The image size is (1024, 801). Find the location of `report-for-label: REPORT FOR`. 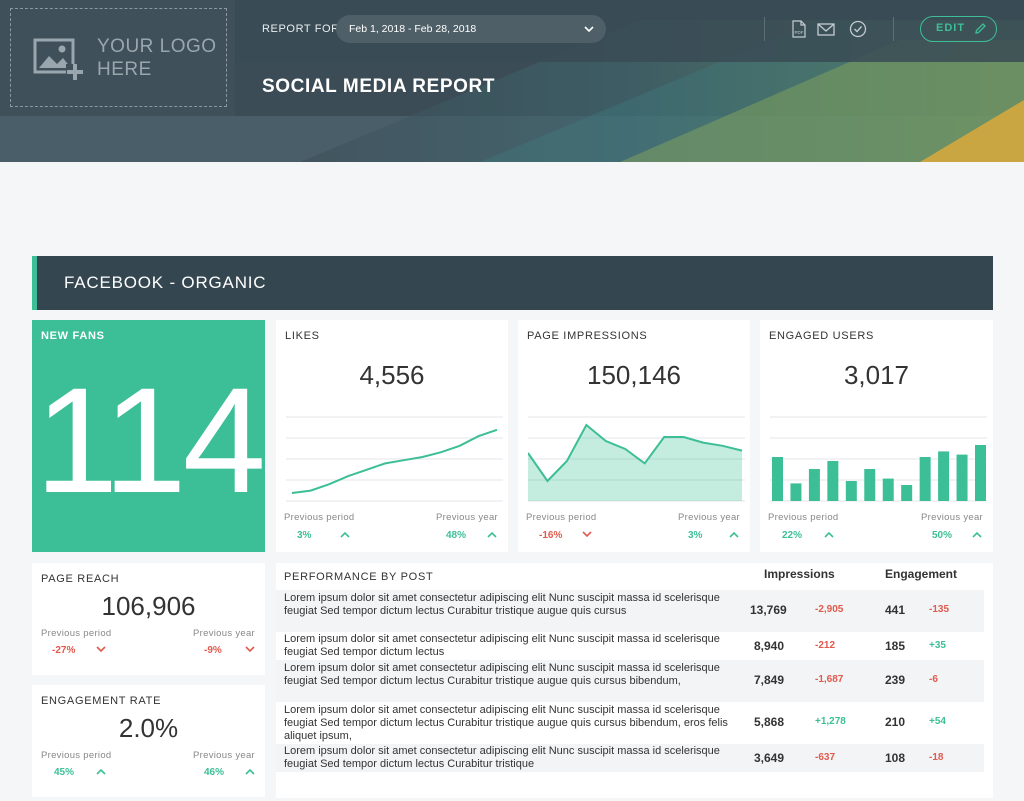

report-for-label: REPORT FOR is located at coordinates (301, 29).